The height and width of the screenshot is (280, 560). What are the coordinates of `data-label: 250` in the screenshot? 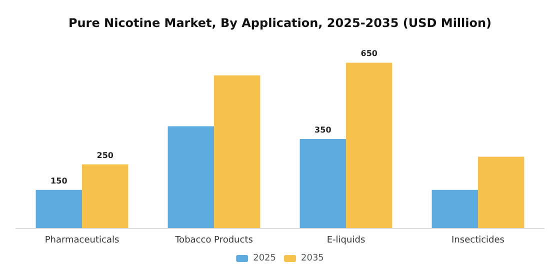 It's located at (105, 155).